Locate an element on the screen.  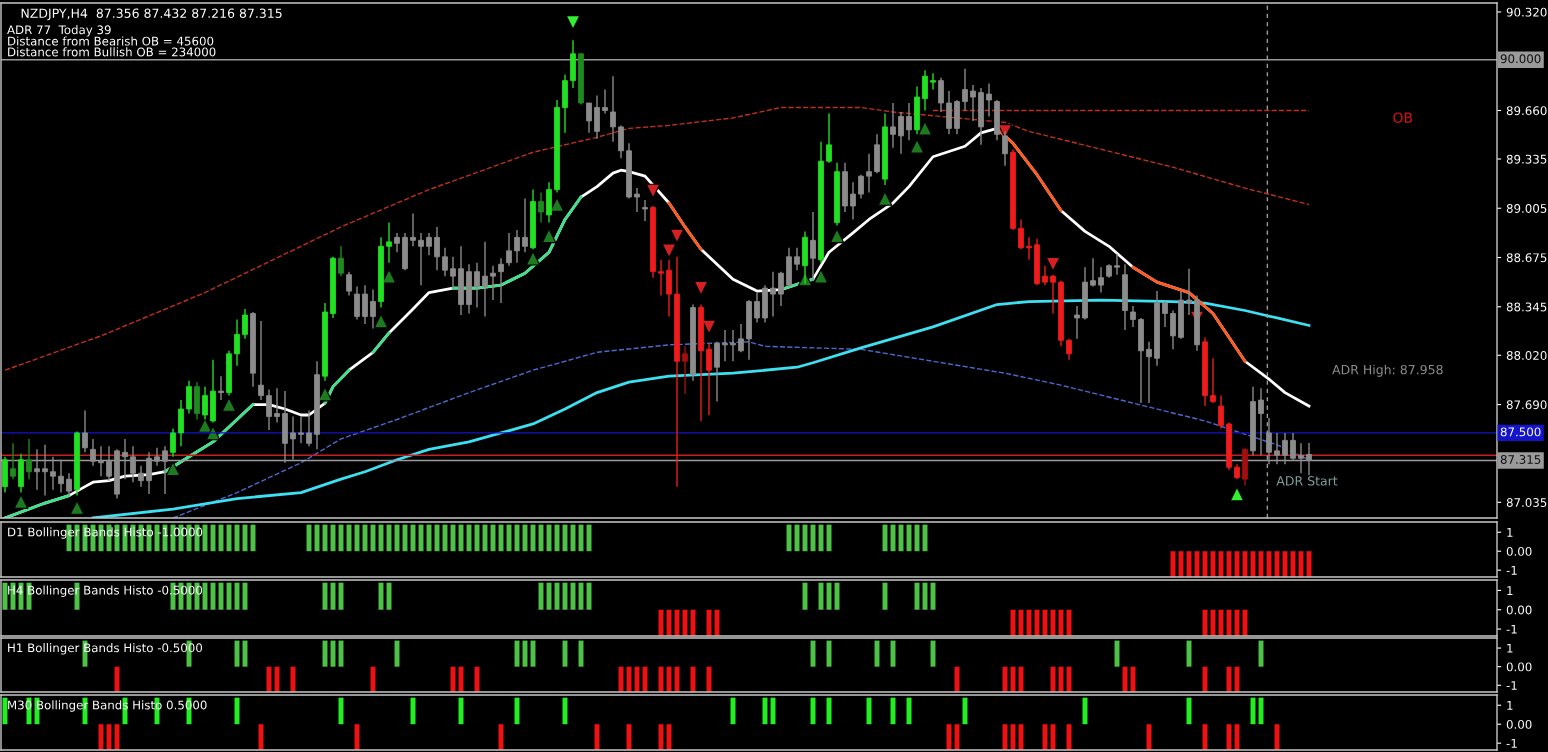
ref-line-label: 87.500 is located at coordinates (1520, 432).